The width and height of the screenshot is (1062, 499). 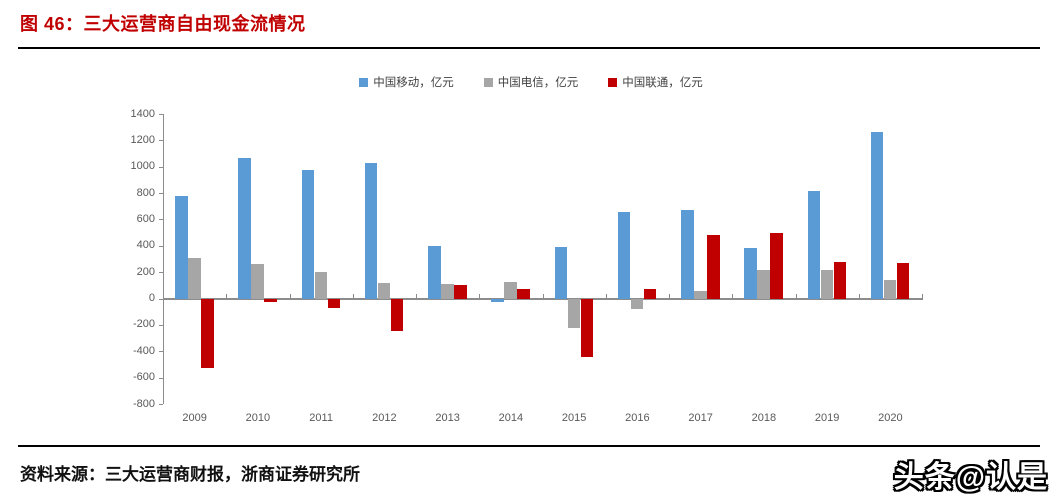 What do you see at coordinates (142, 166) in the screenshot?
I see `y-axis-tick-label: 1000` at bounding box center [142, 166].